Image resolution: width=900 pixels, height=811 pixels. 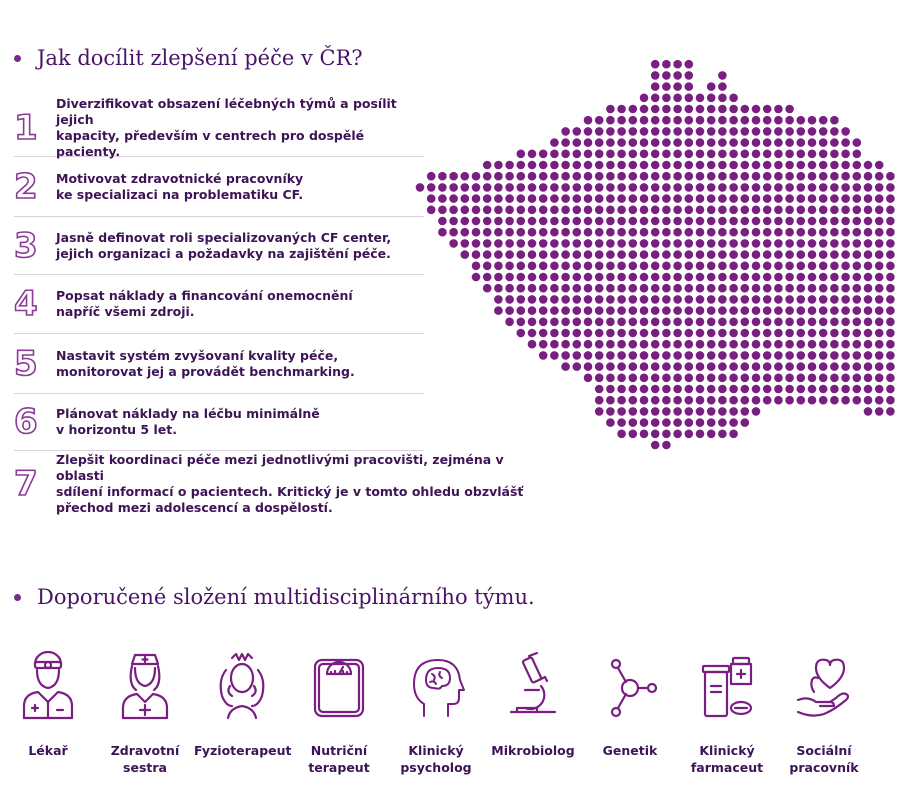 I want to click on team-member-physiotherapist: Fyzioterapeut, so click(x=243, y=704).